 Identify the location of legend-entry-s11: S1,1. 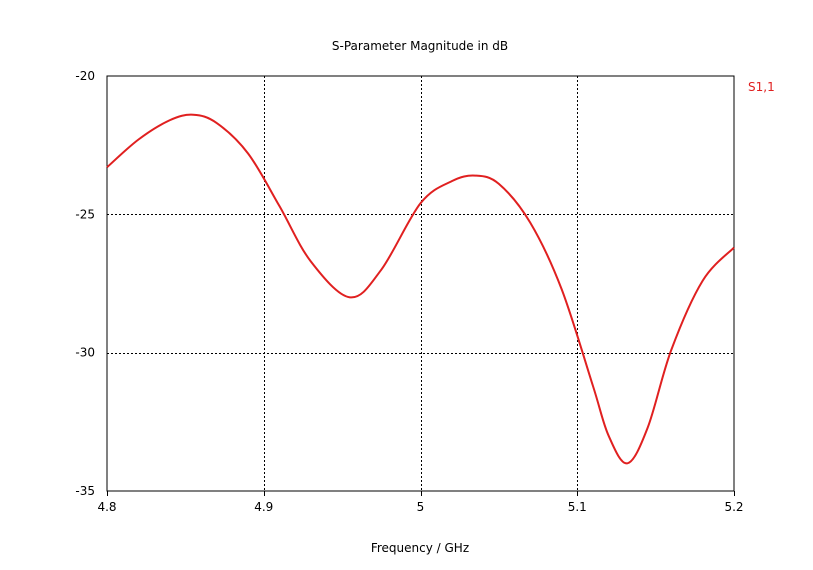
(761, 87).